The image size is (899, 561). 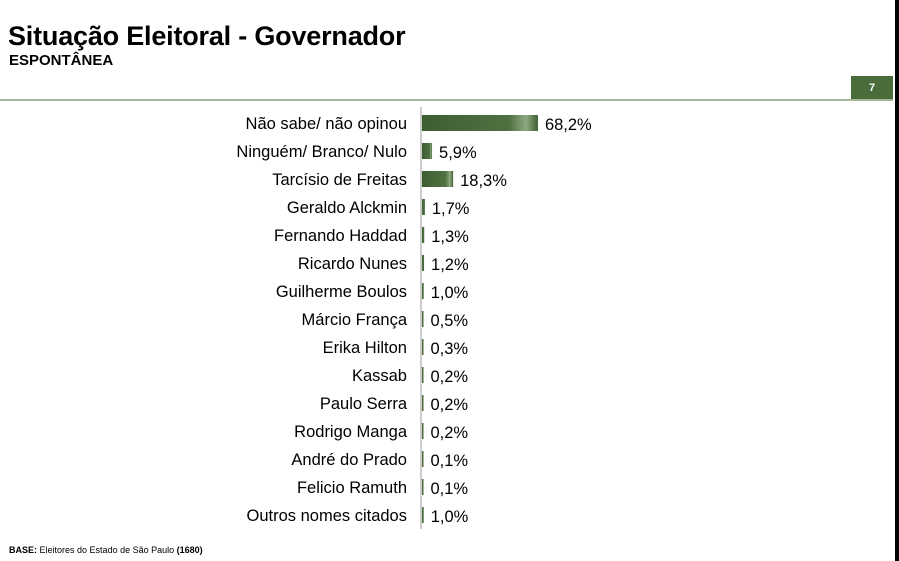 I want to click on value-label: 1,2%, so click(x=450, y=265).